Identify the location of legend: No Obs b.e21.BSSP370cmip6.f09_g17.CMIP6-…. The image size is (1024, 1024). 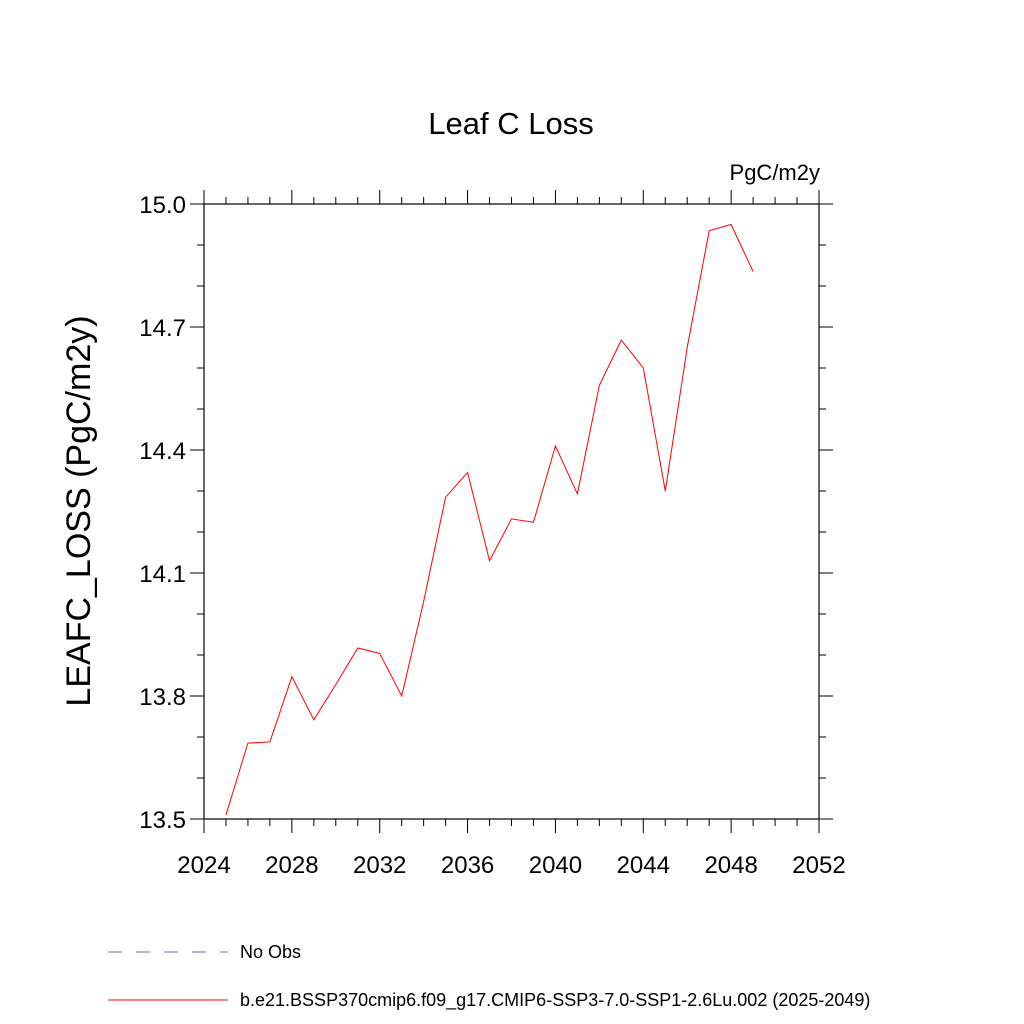
(489, 976).